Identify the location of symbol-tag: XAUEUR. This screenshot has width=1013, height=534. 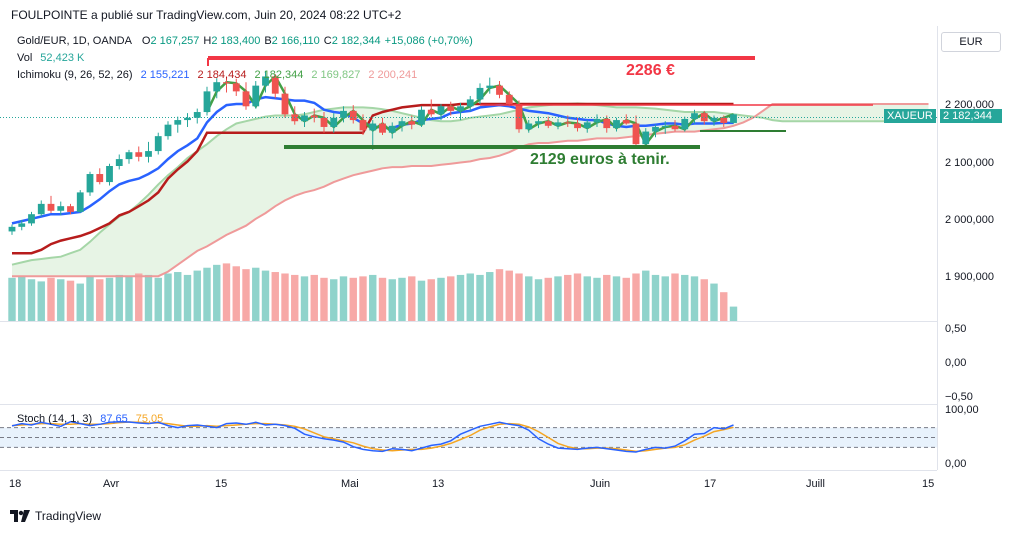
(910, 116).